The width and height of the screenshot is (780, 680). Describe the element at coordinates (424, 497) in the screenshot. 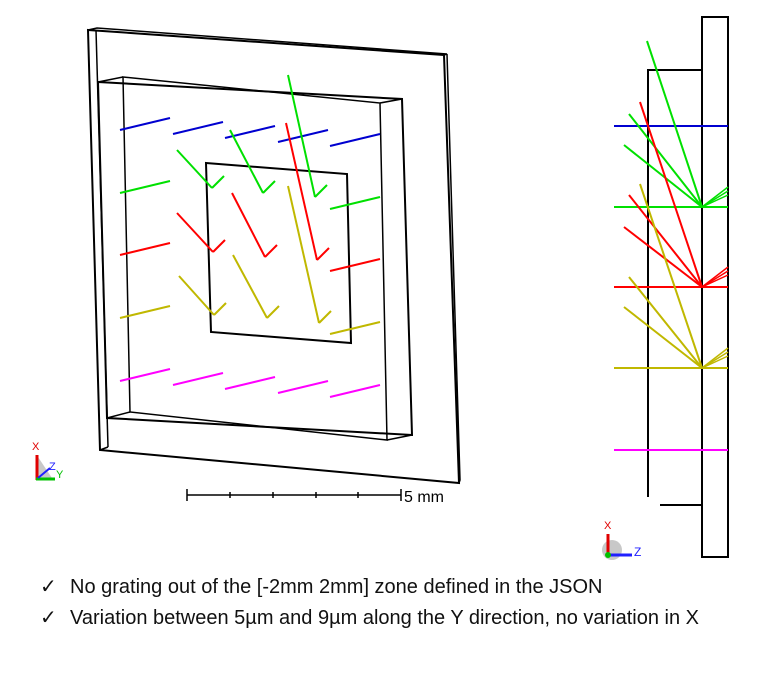

I see `scale-bar-label: 5 mm` at that location.